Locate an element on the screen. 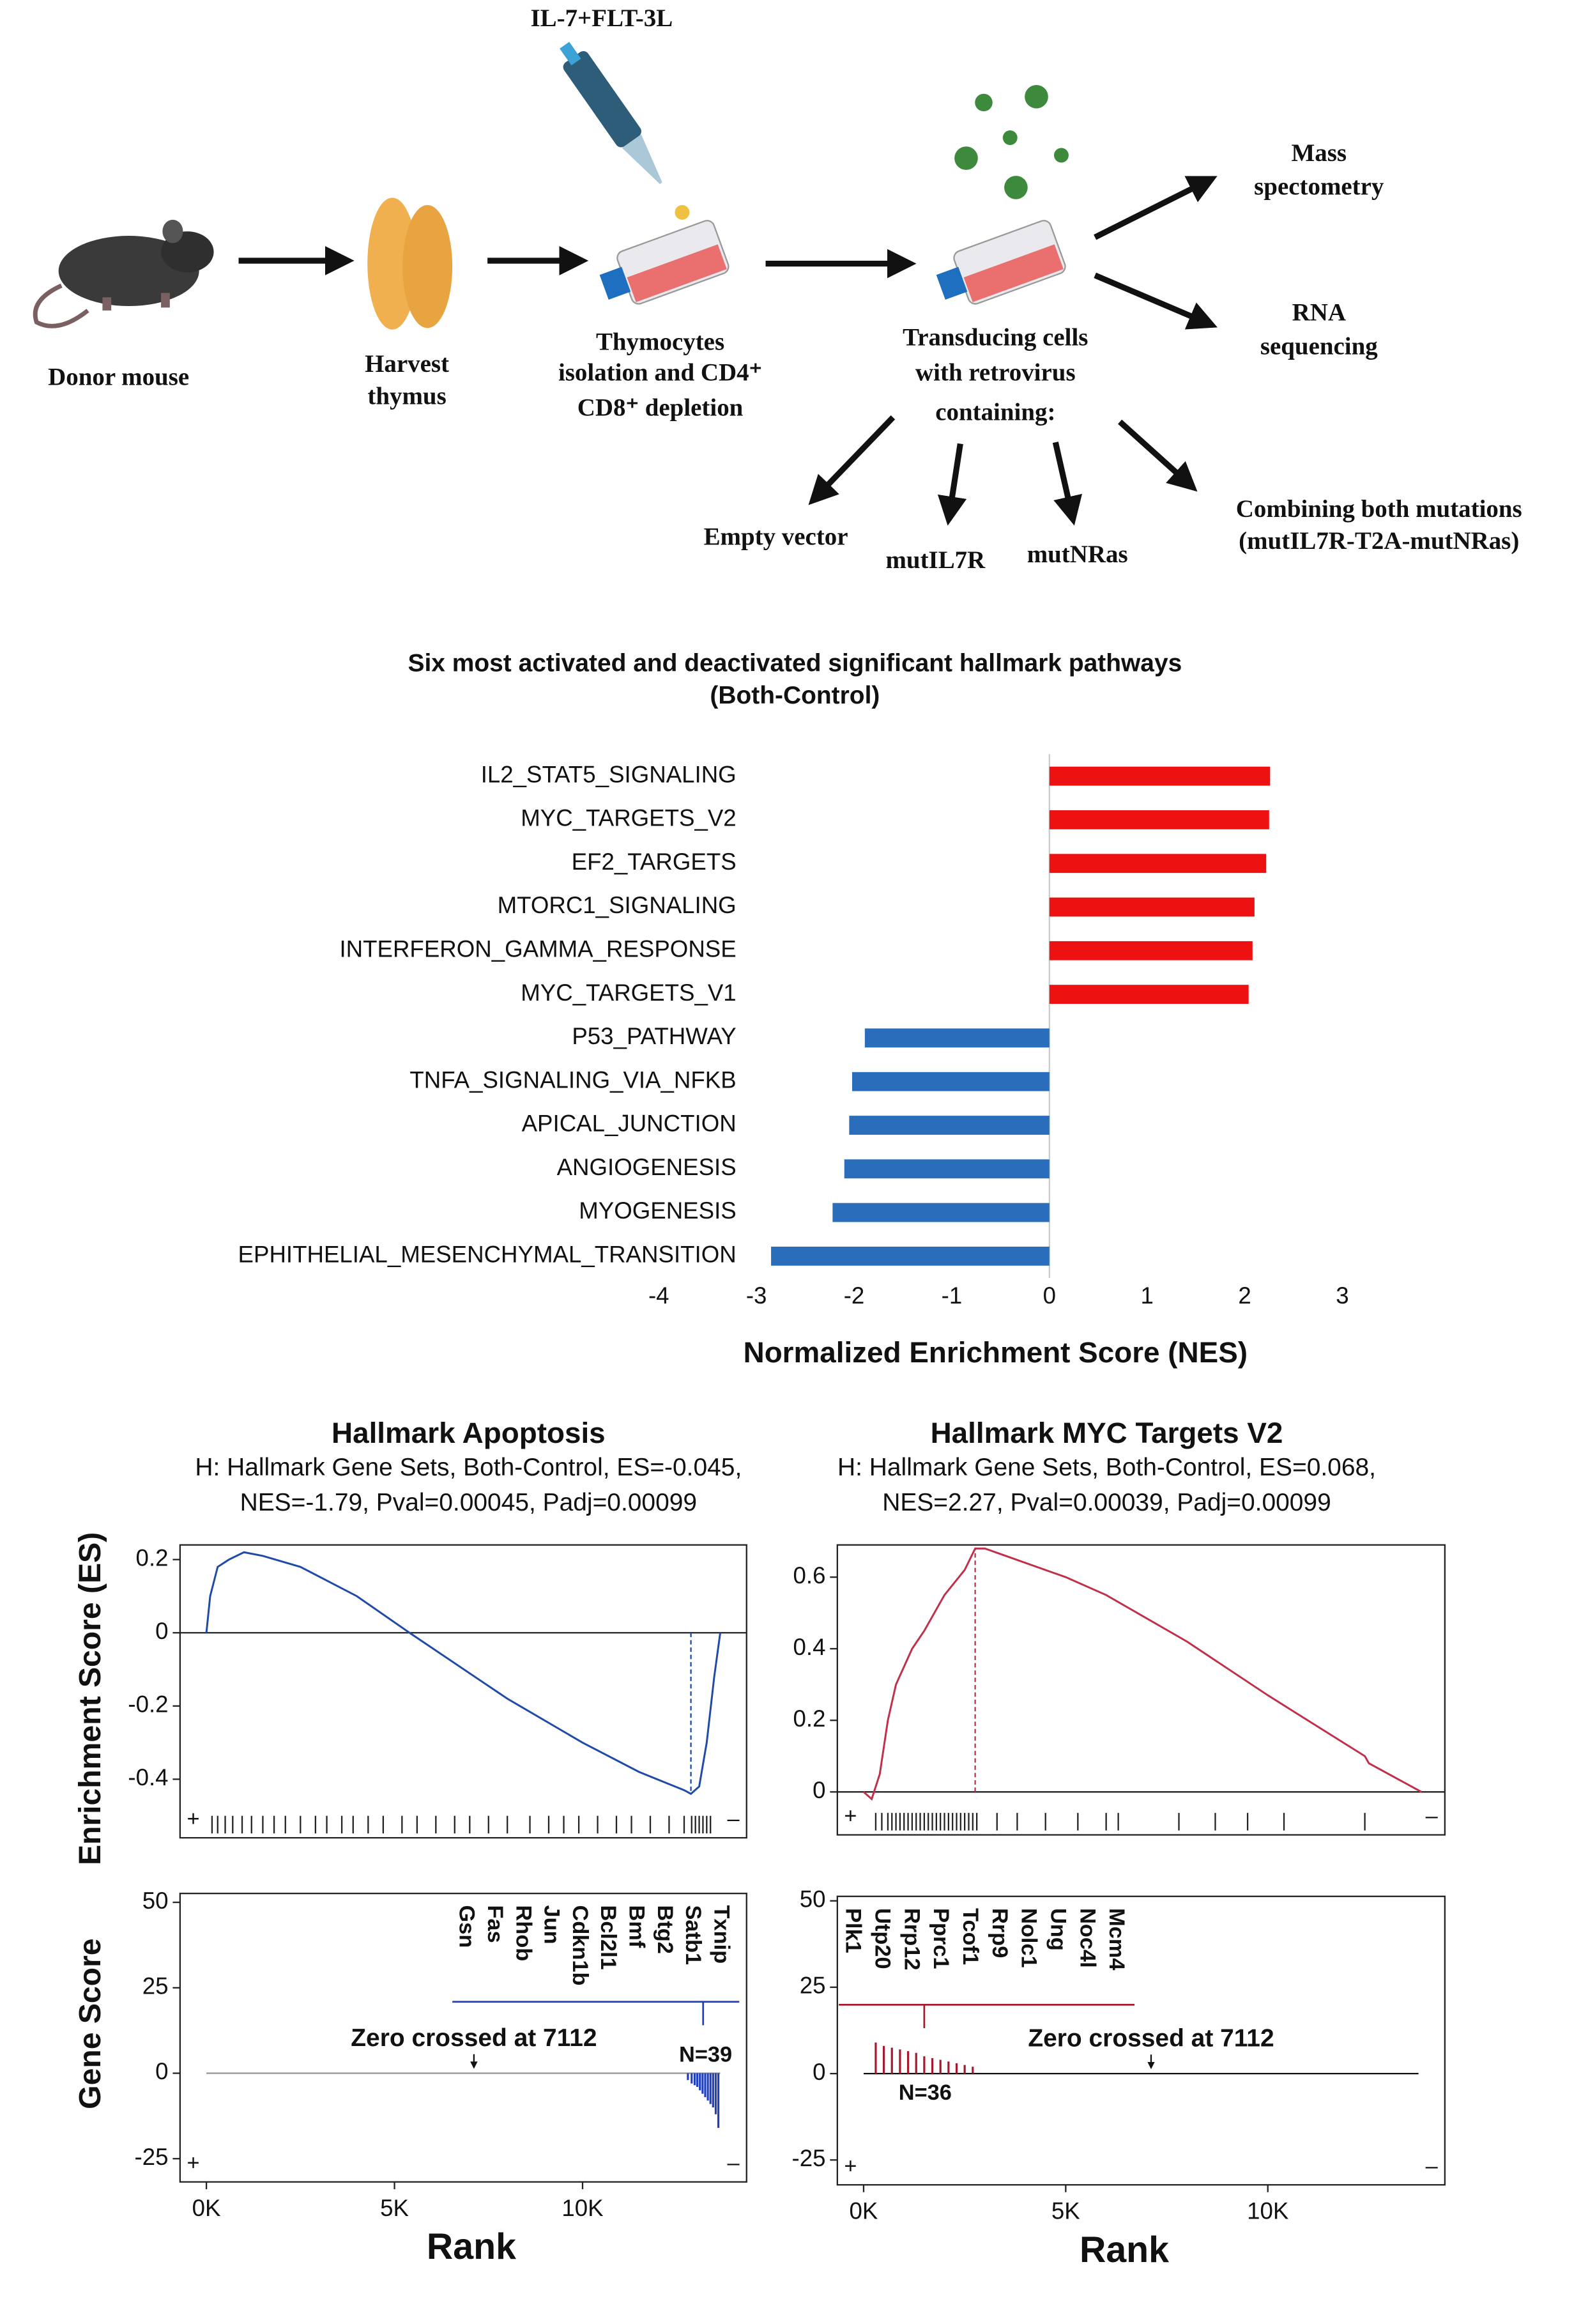 The image size is (1581, 2324). construct-label: Combining both mutations is located at coordinates (1379, 509).